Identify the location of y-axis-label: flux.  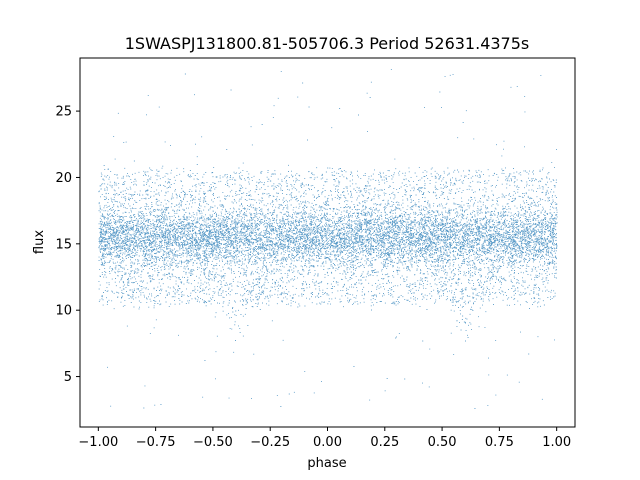
(39, 242).